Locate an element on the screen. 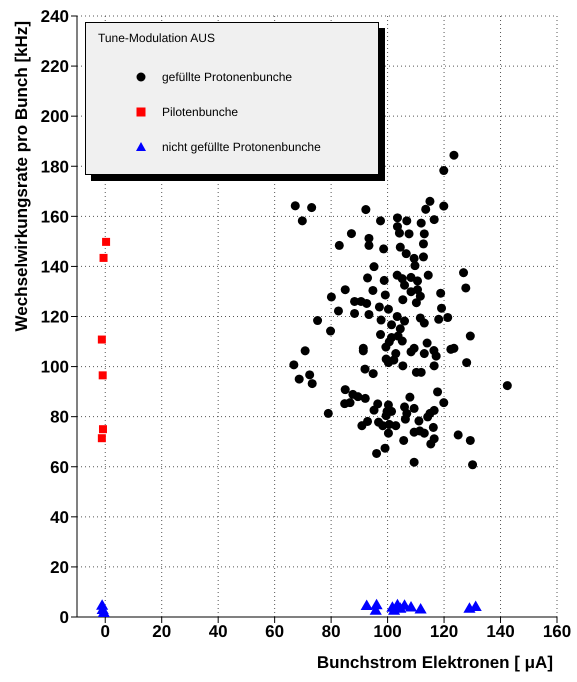  x-tick-label: 140 is located at coordinates (500, 632).